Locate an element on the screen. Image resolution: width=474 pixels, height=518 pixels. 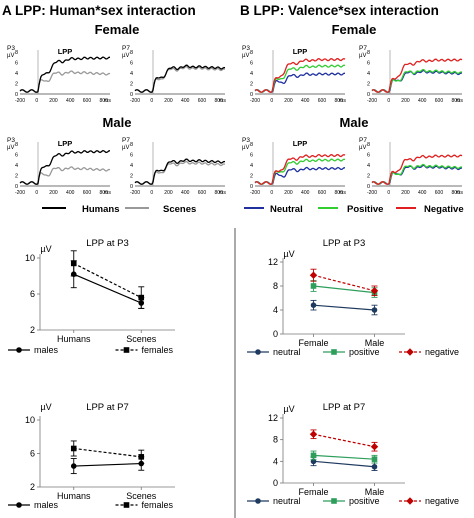
chart-x-tick-label: Humans is located at coordinates (74, 496).